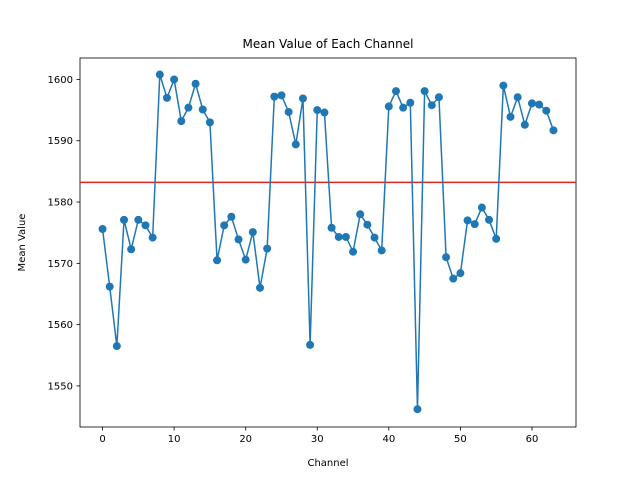  I want to click on y-tick-label: 1600, so click(60, 80).